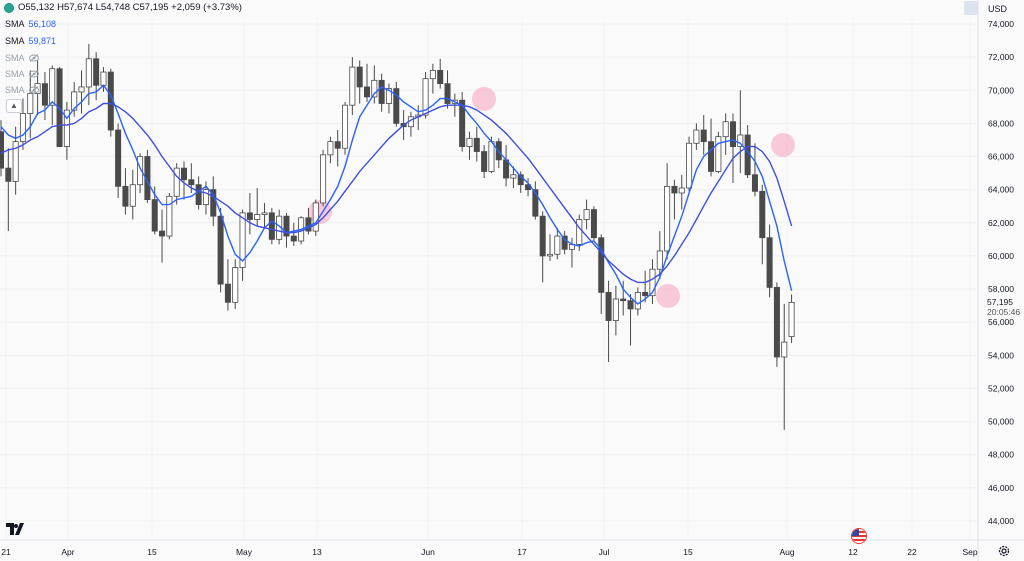 The width and height of the screenshot is (1024, 561). I want to click on indicator-sma-2: SMA 59,871, so click(30, 41).